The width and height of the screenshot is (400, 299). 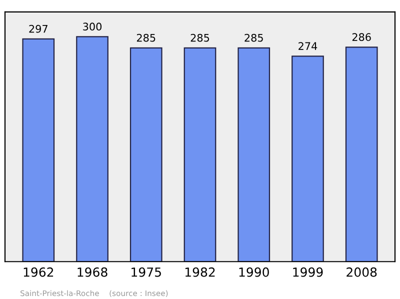 What do you see at coordinates (254, 272) in the screenshot?
I see `x-tick-label: 1990` at bounding box center [254, 272].